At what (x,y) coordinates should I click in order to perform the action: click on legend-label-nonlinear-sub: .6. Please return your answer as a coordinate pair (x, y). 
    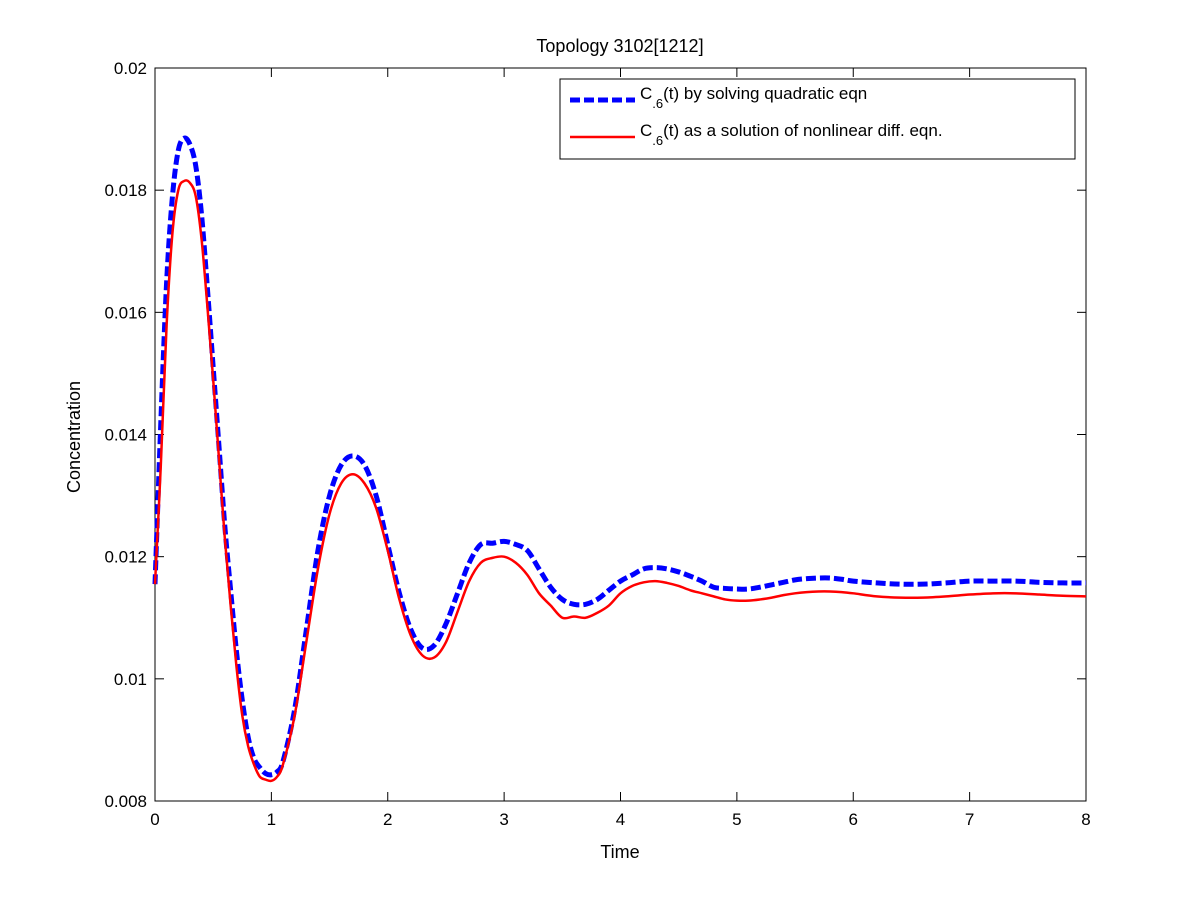
    Looking at the image, I should click on (657, 140).